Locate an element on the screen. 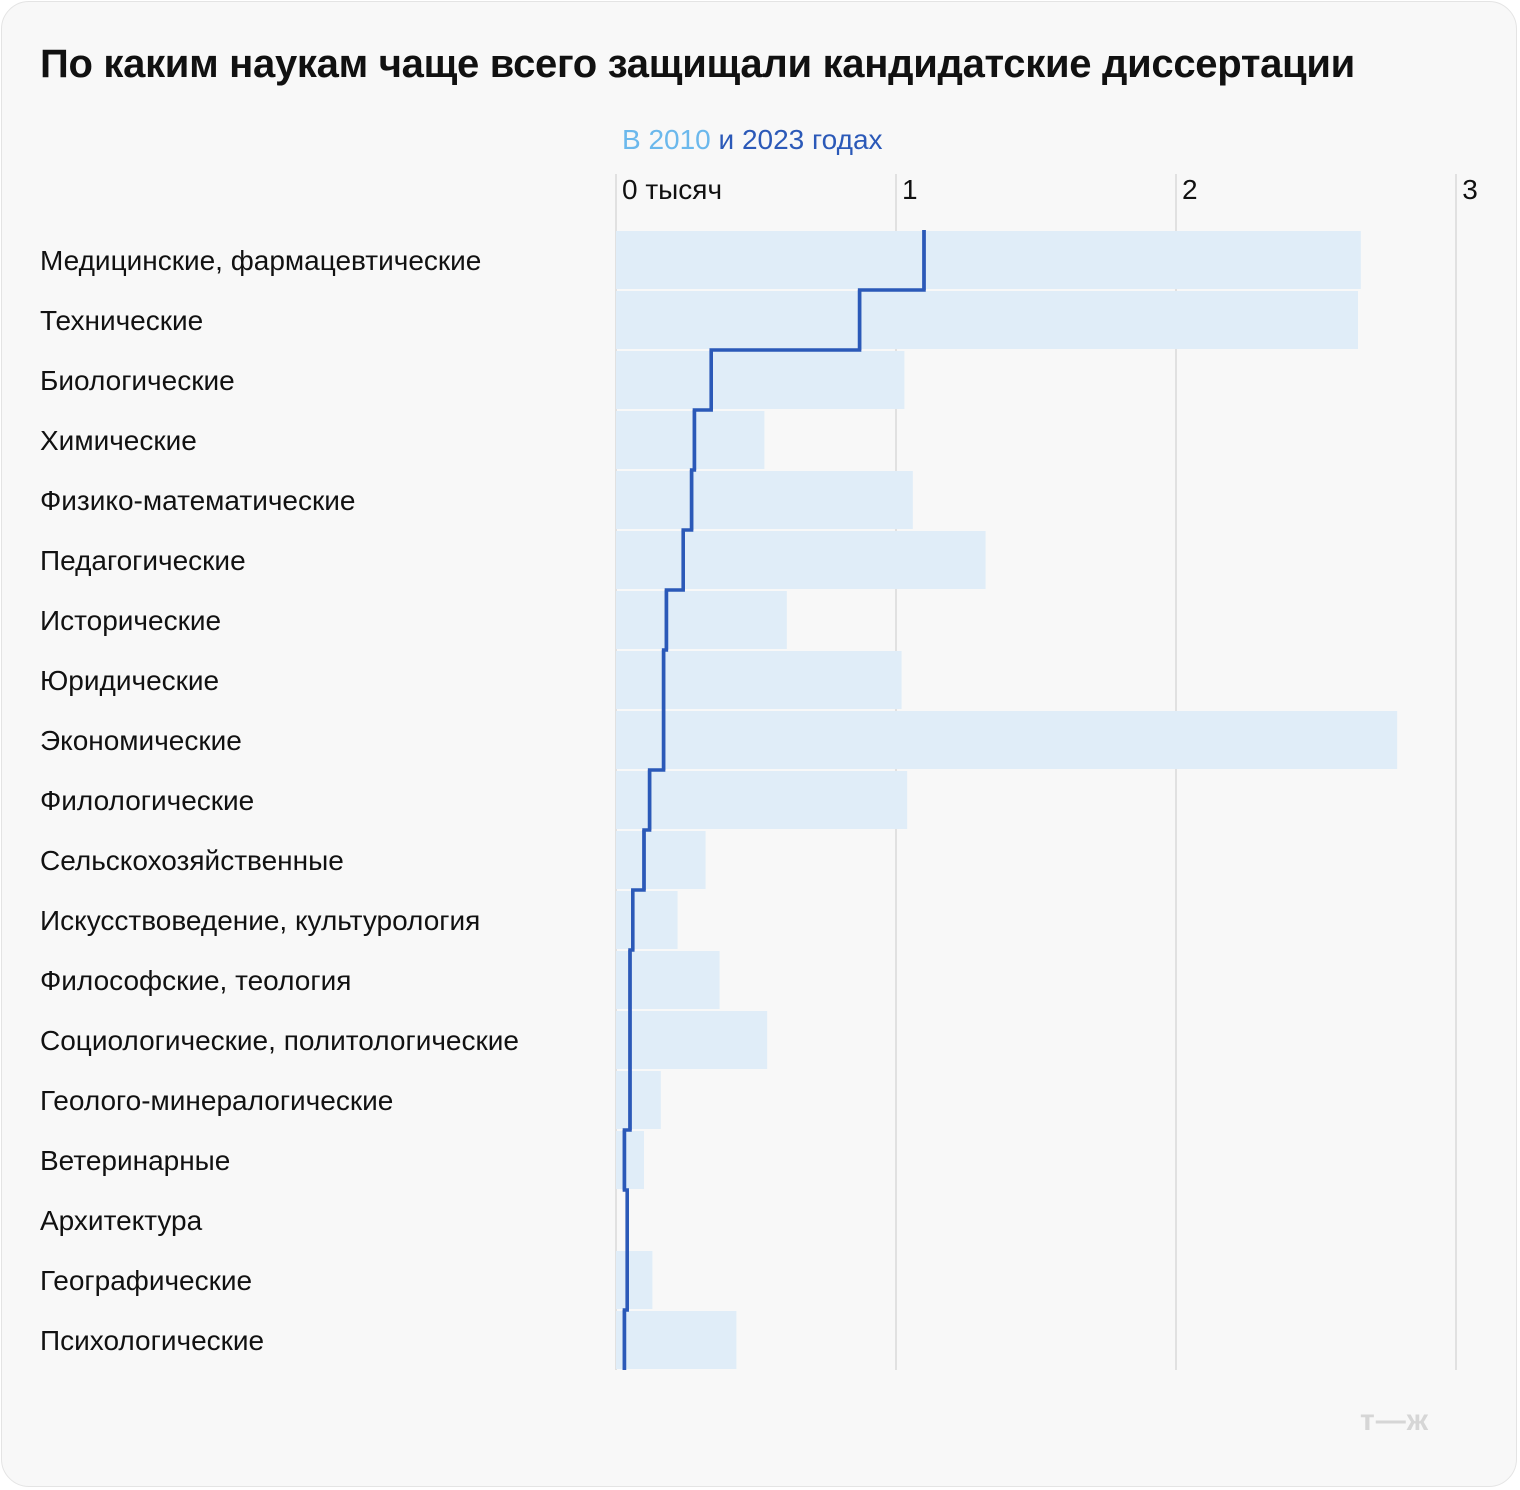  category-label-0: Медицинские, фармацевтические is located at coordinates (260, 260).